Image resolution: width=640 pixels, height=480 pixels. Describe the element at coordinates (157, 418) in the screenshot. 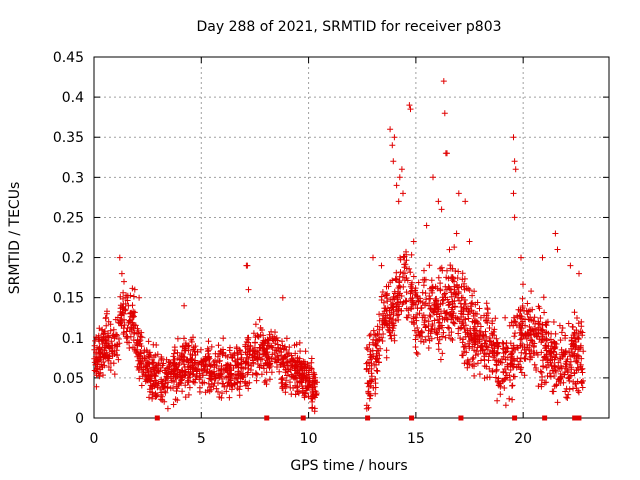

I see `gap-marker` at that location.